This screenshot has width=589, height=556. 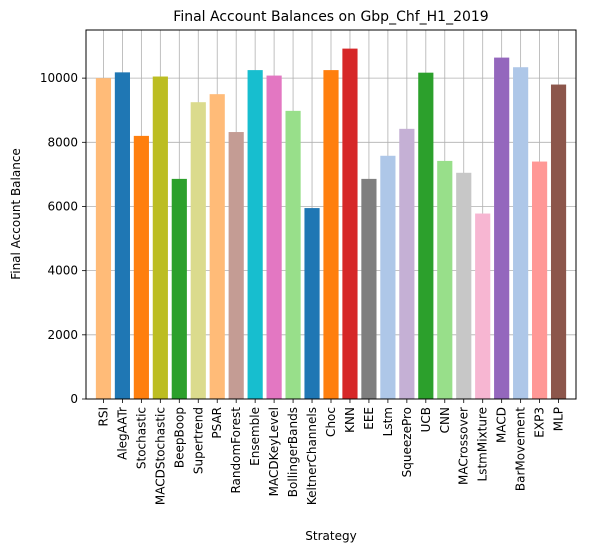 I want to click on x-tick-label: KeltnerChannels, so click(x=312, y=456).